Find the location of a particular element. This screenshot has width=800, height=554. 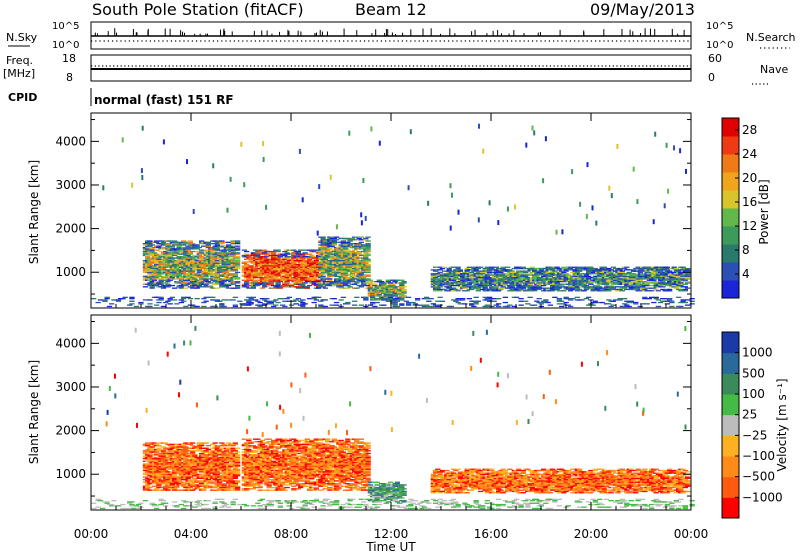

noise-tick-bottom-right: 10^0 is located at coordinates (719, 45).